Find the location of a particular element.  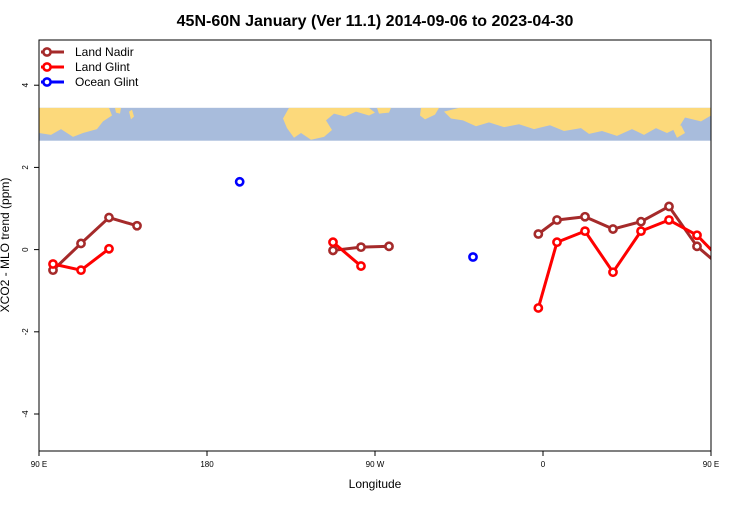

x-tick-label: 90 W is located at coordinates (375, 464).